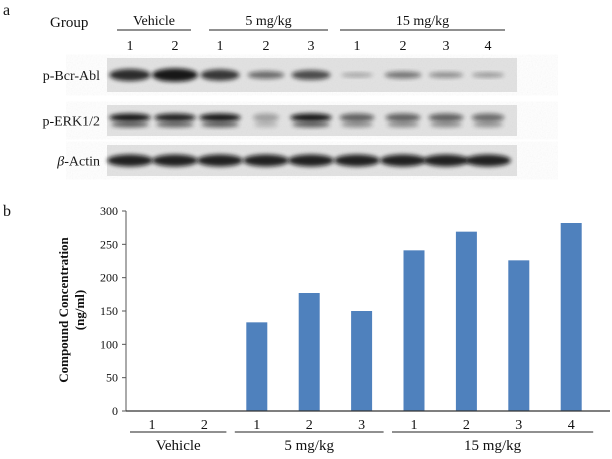 The width and height of the screenshot is (612, 459). Describe the element at coordinates (154, 21) in the screenshot. I see `group-name: Vehicle` at that location.